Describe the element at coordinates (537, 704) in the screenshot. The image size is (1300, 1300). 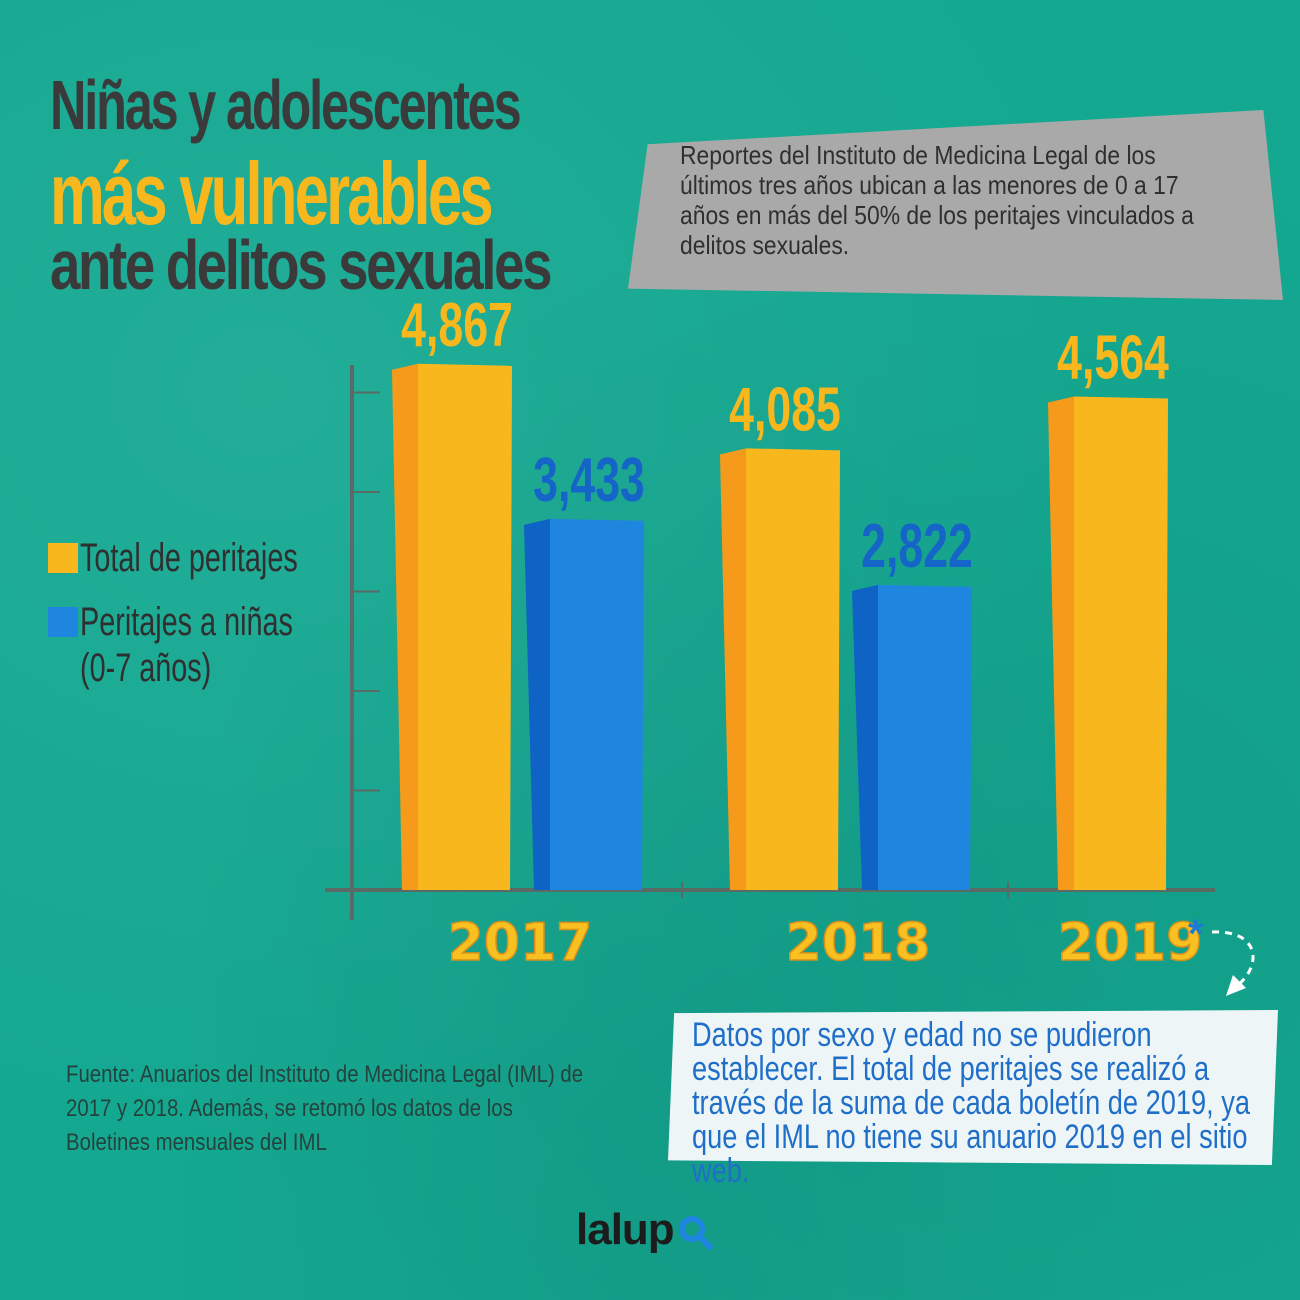
I see `bar-ninas-2017-side` at that location.